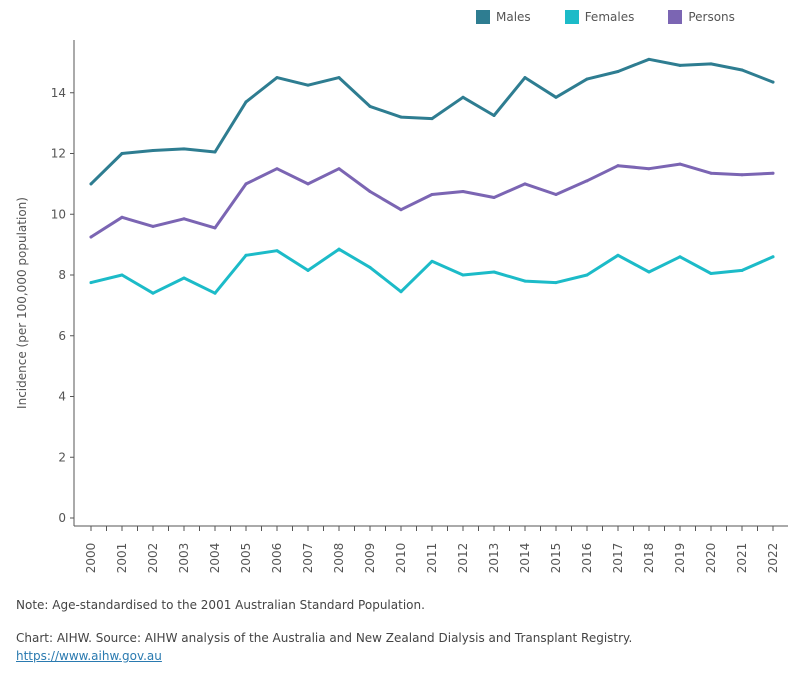 The width and height of the screenshot is (800, 700). I want to click on data-point-males-2005, so click(246, 102).